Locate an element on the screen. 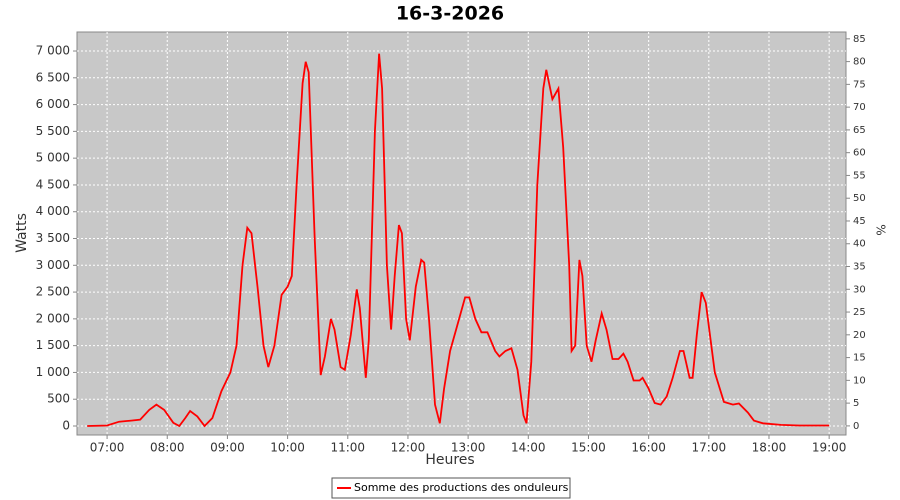 The image size is (900, 500). y-tick-label: 1 500 is located at coordinates (53, 345).